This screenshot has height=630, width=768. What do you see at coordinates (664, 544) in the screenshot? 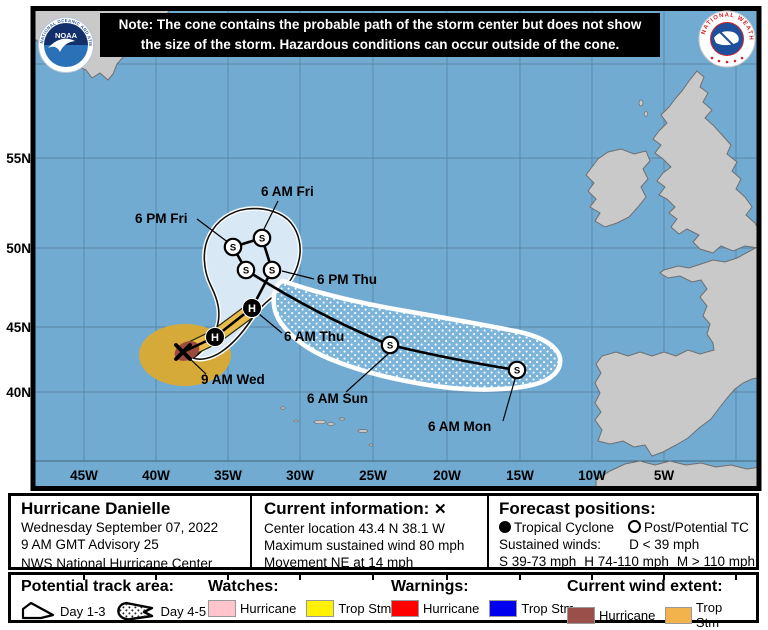
I see `wind-range-d: D < 39 mph` at bounding box center [664, 544].